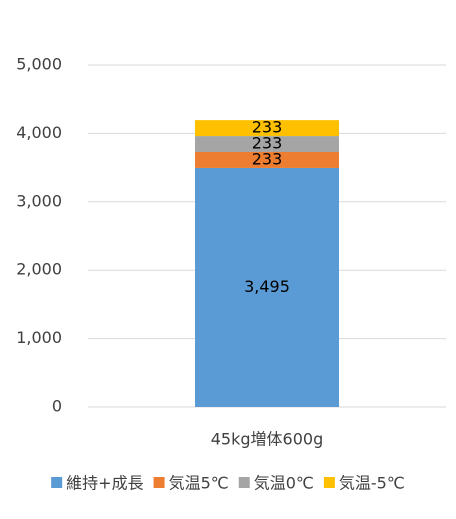 The image size is (456, 519). What do you see at coordinates (372, 483) in the screenshot?
I see `legend-label: 気温-5℃` at bounding box center [372, 483].